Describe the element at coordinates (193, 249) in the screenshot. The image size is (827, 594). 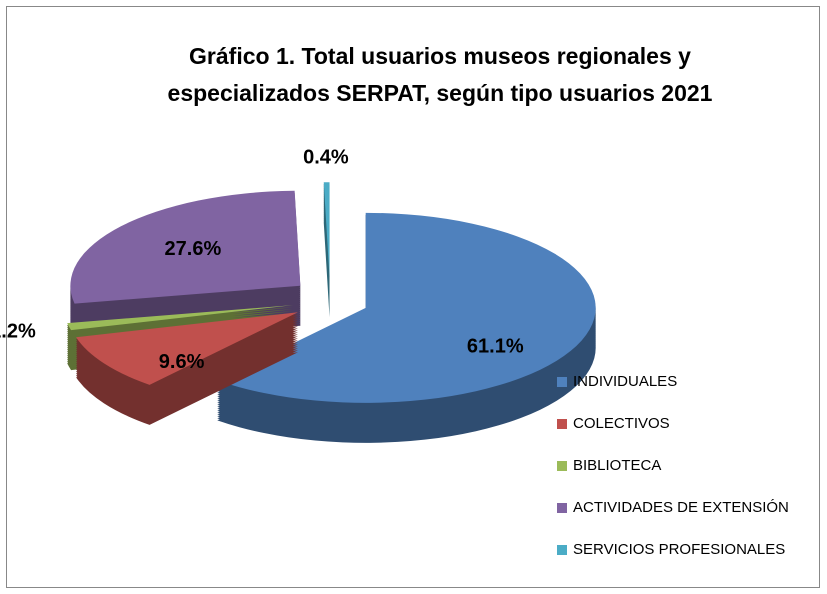
I see `data-label: 27.6%` at that location.